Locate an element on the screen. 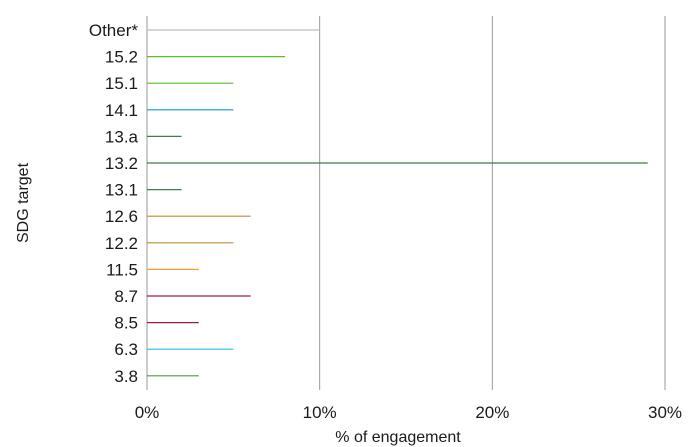  x-tick-label: 20% is located at coordinates (492, 412).